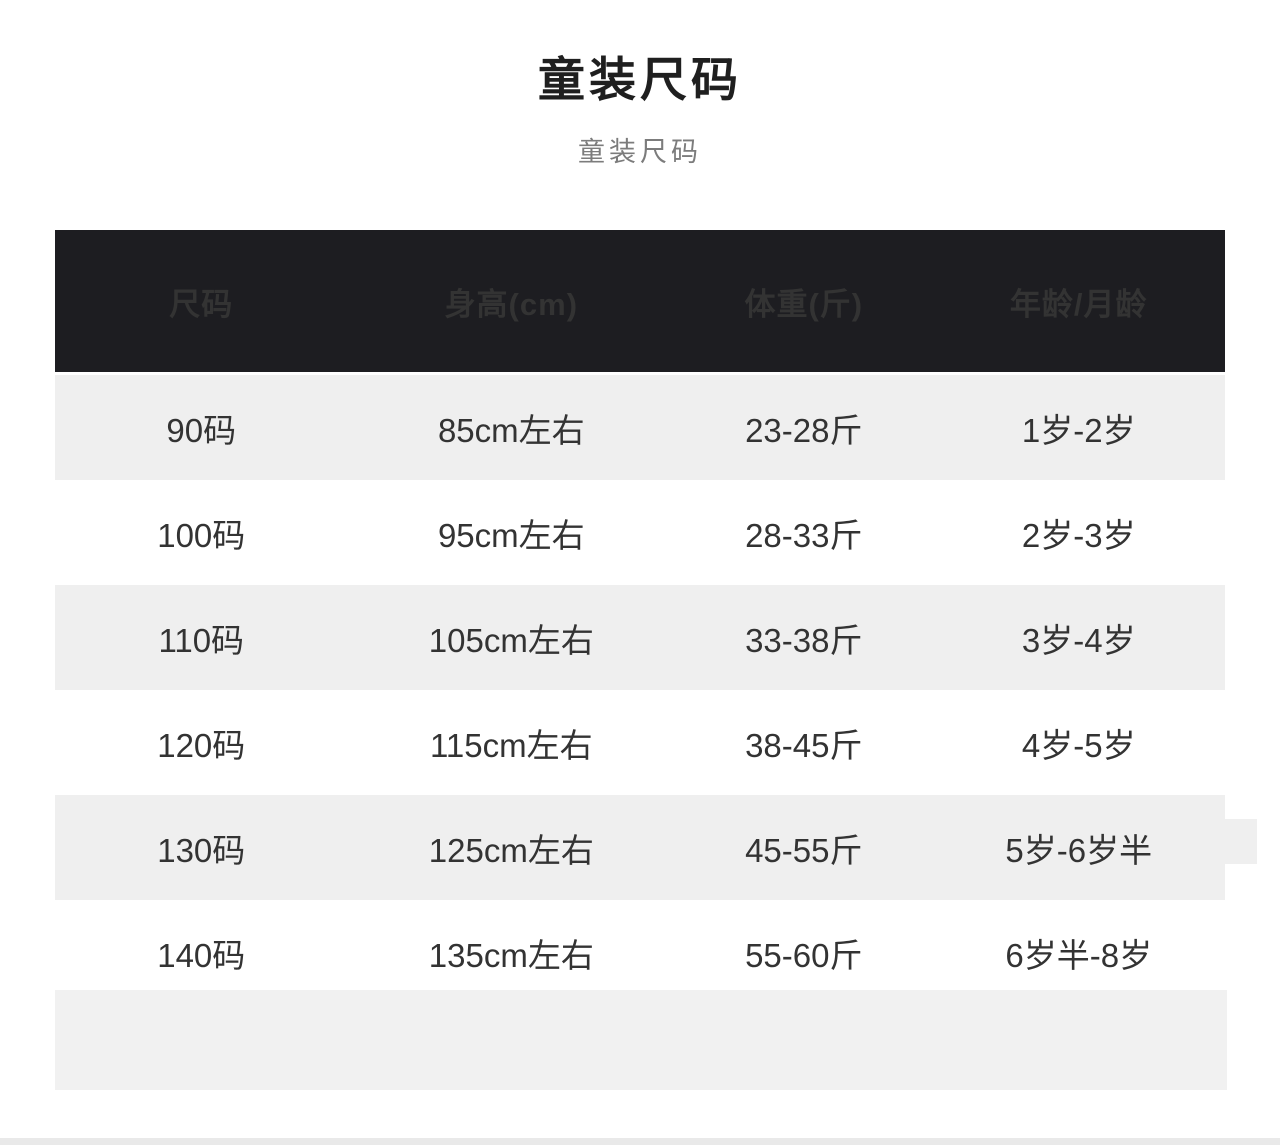 The height and width of the screenshot is (1145, 1280). What do you see at coordinates (640, 1141) in the screenshot?
I see `bottom-divider` at bounding box center [640, 1141].